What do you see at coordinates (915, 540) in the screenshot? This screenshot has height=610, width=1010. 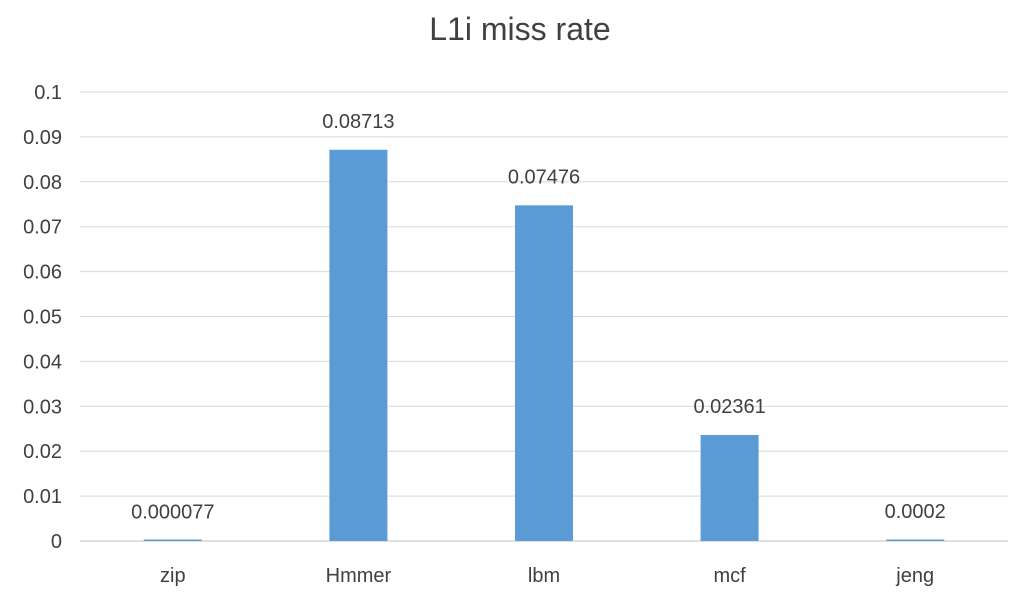 I see `bar-jeng` at bounding box center [915, 540].